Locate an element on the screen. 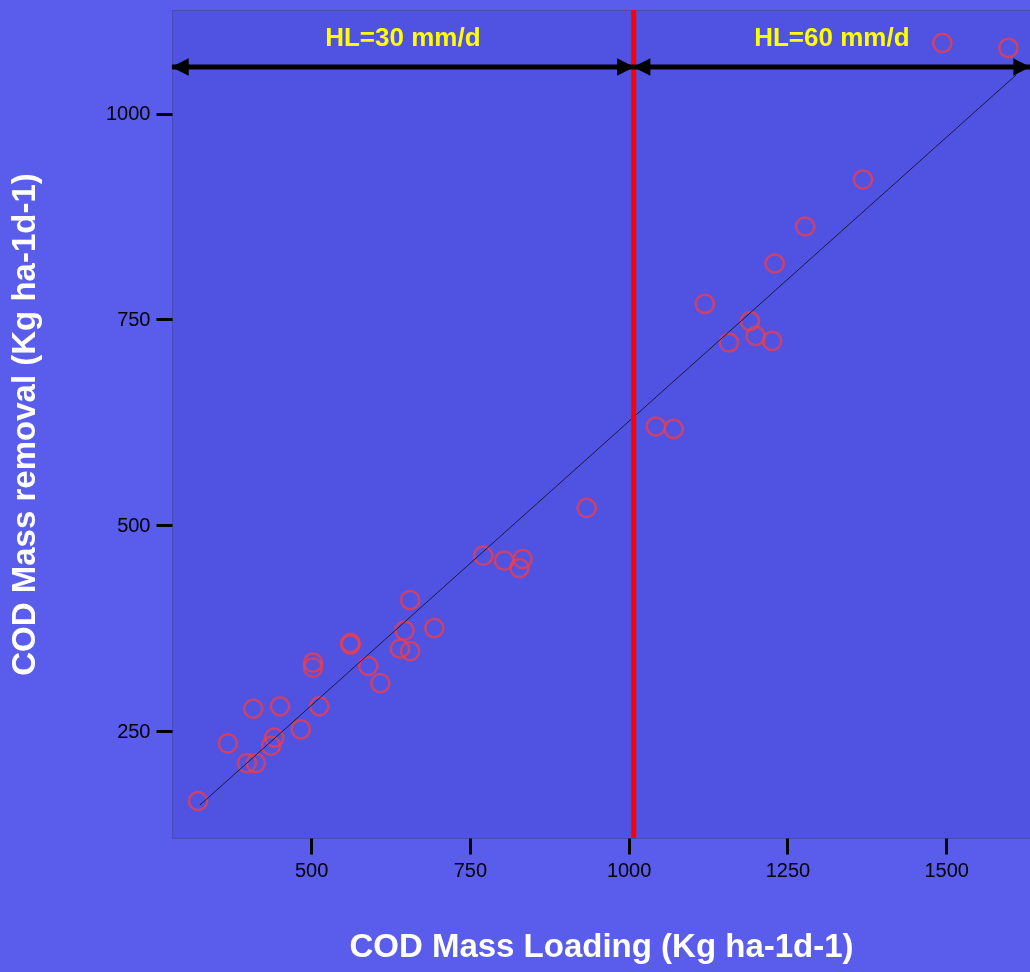 The image size is (1030, 972). x-axis-title: COD Mass Loading (Kg ha-1d-1) is located at coordinates (601, 945).